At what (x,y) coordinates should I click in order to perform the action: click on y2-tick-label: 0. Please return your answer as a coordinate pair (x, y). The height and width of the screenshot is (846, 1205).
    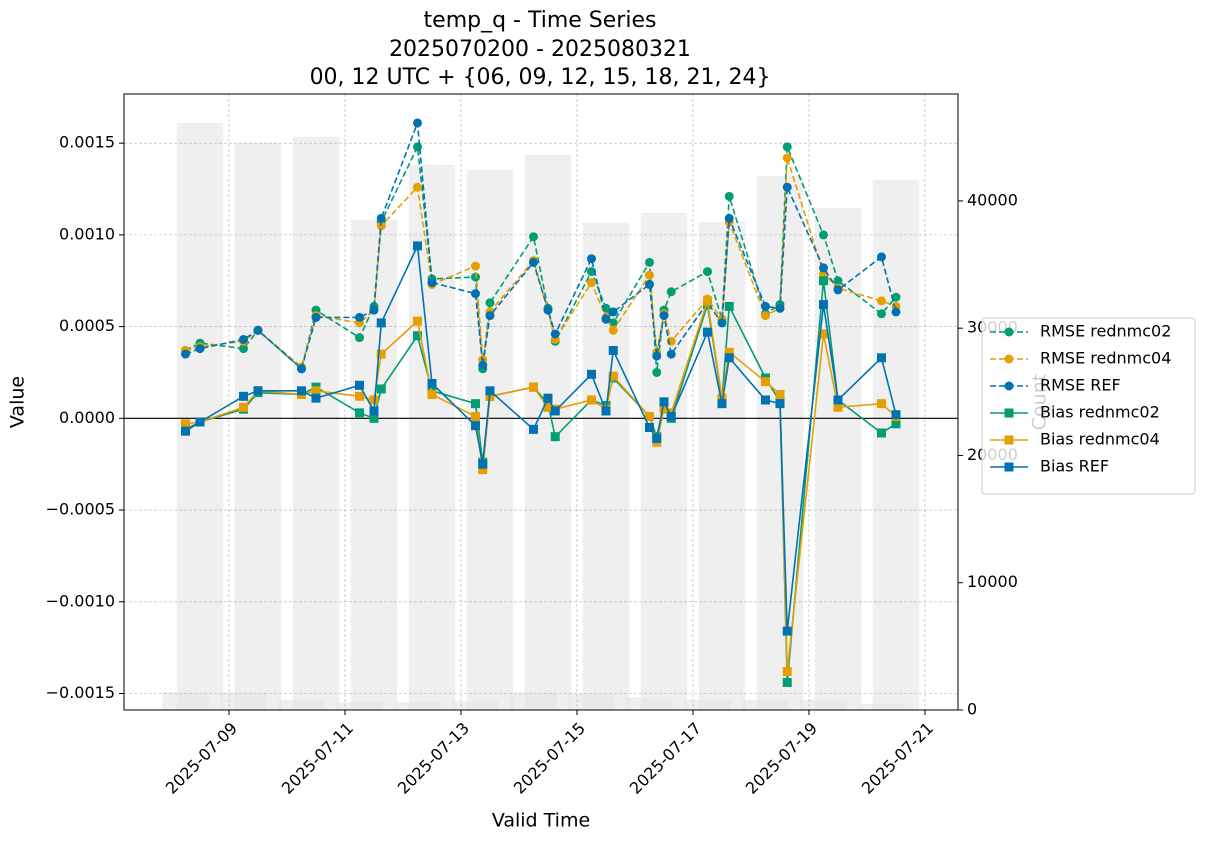
    Looking at the image, I should click on (972, 709).